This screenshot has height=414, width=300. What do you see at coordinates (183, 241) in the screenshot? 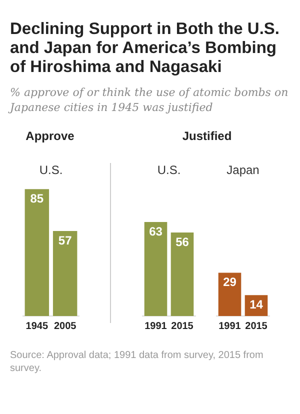
I see `data-label: 56` at bounding box center [183, 241].